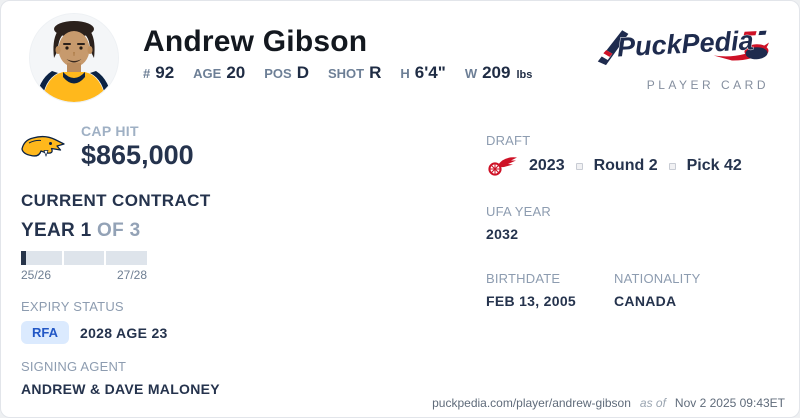  What do you see at coordinates (43, 146) in the screenshot?
I see `nashville-predators-logo-icon` at bounding box center [43, 146].